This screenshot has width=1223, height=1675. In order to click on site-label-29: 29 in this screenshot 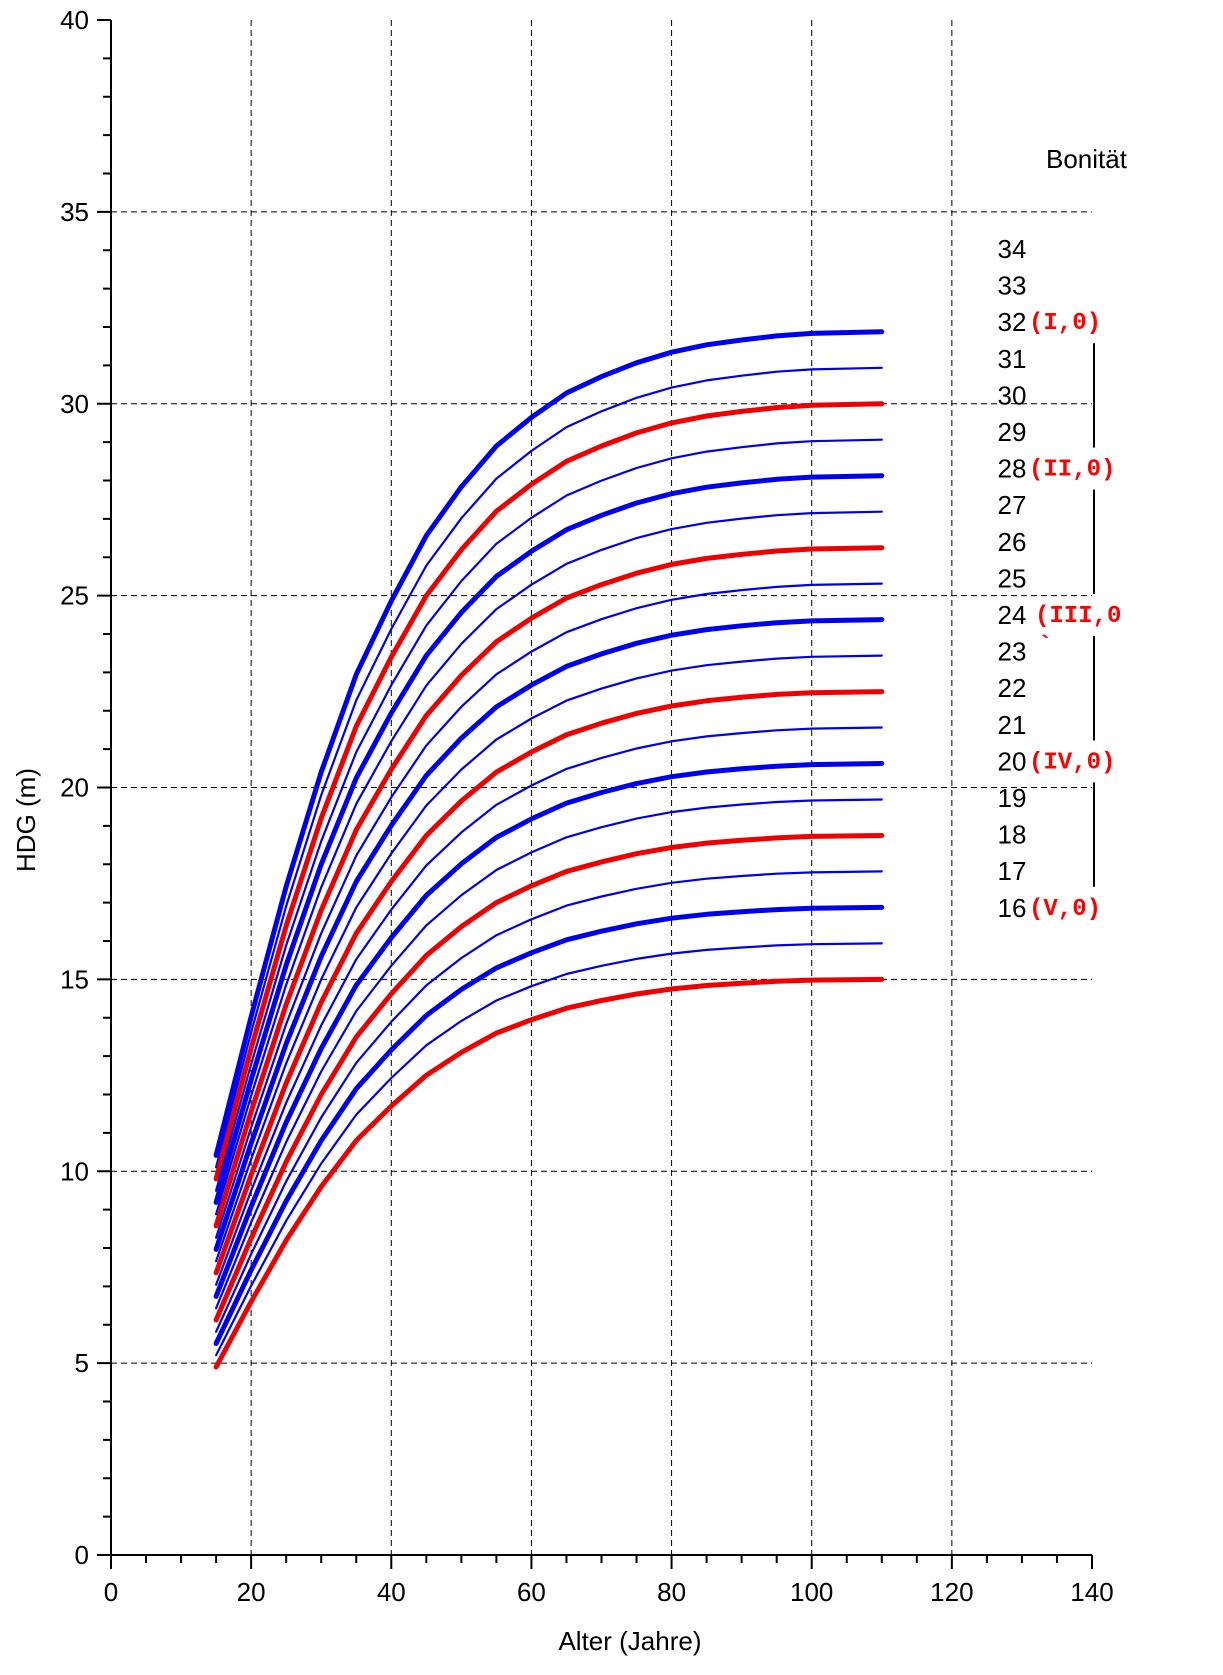, I will do `click(1012, 432)`.